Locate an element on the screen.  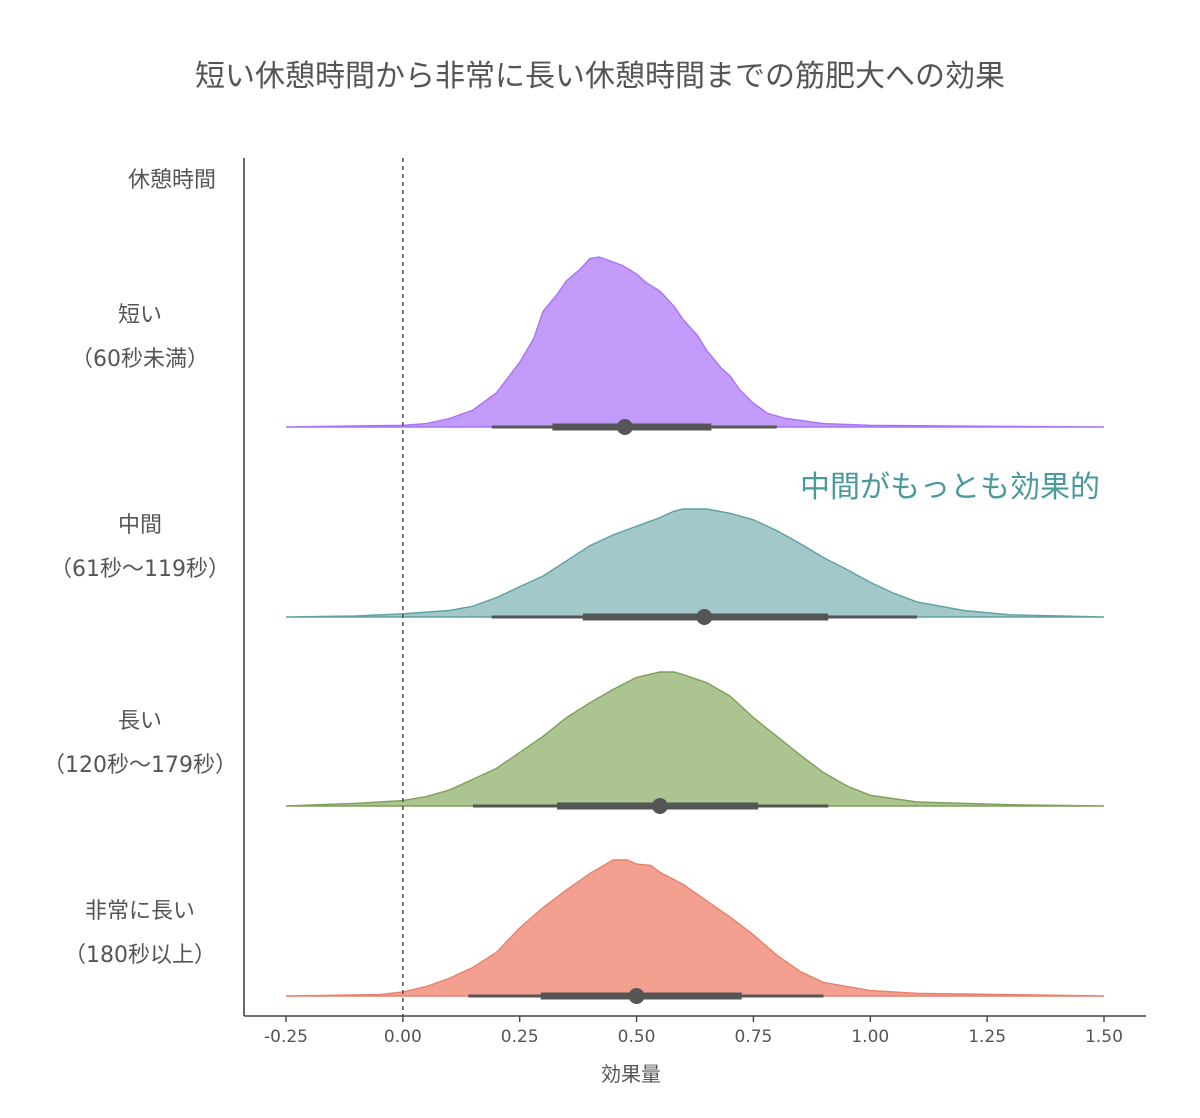
x-tick-label: 1.25 is located at coordinates (987, 1037).